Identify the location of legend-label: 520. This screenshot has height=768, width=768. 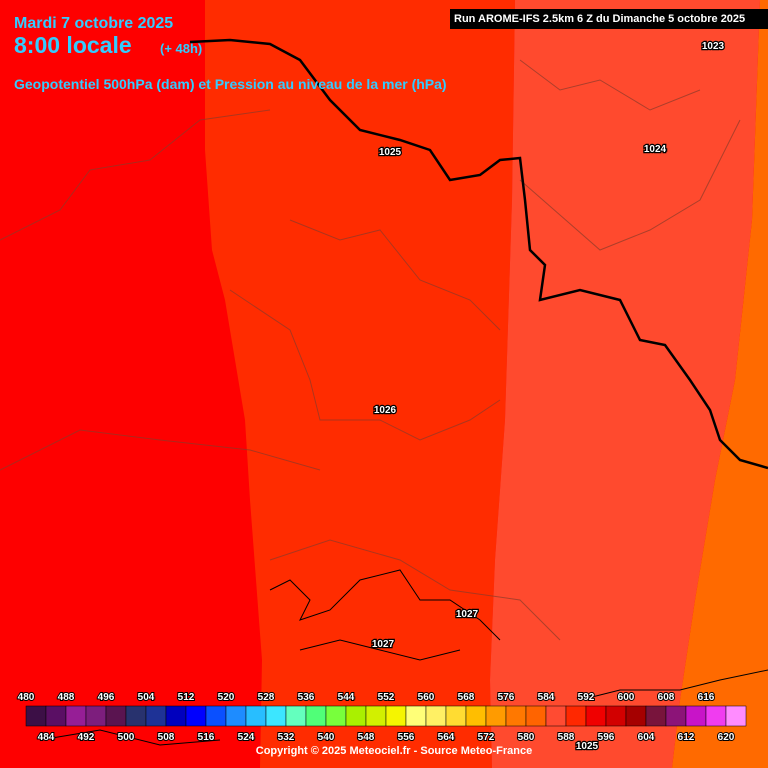
(226, 697).